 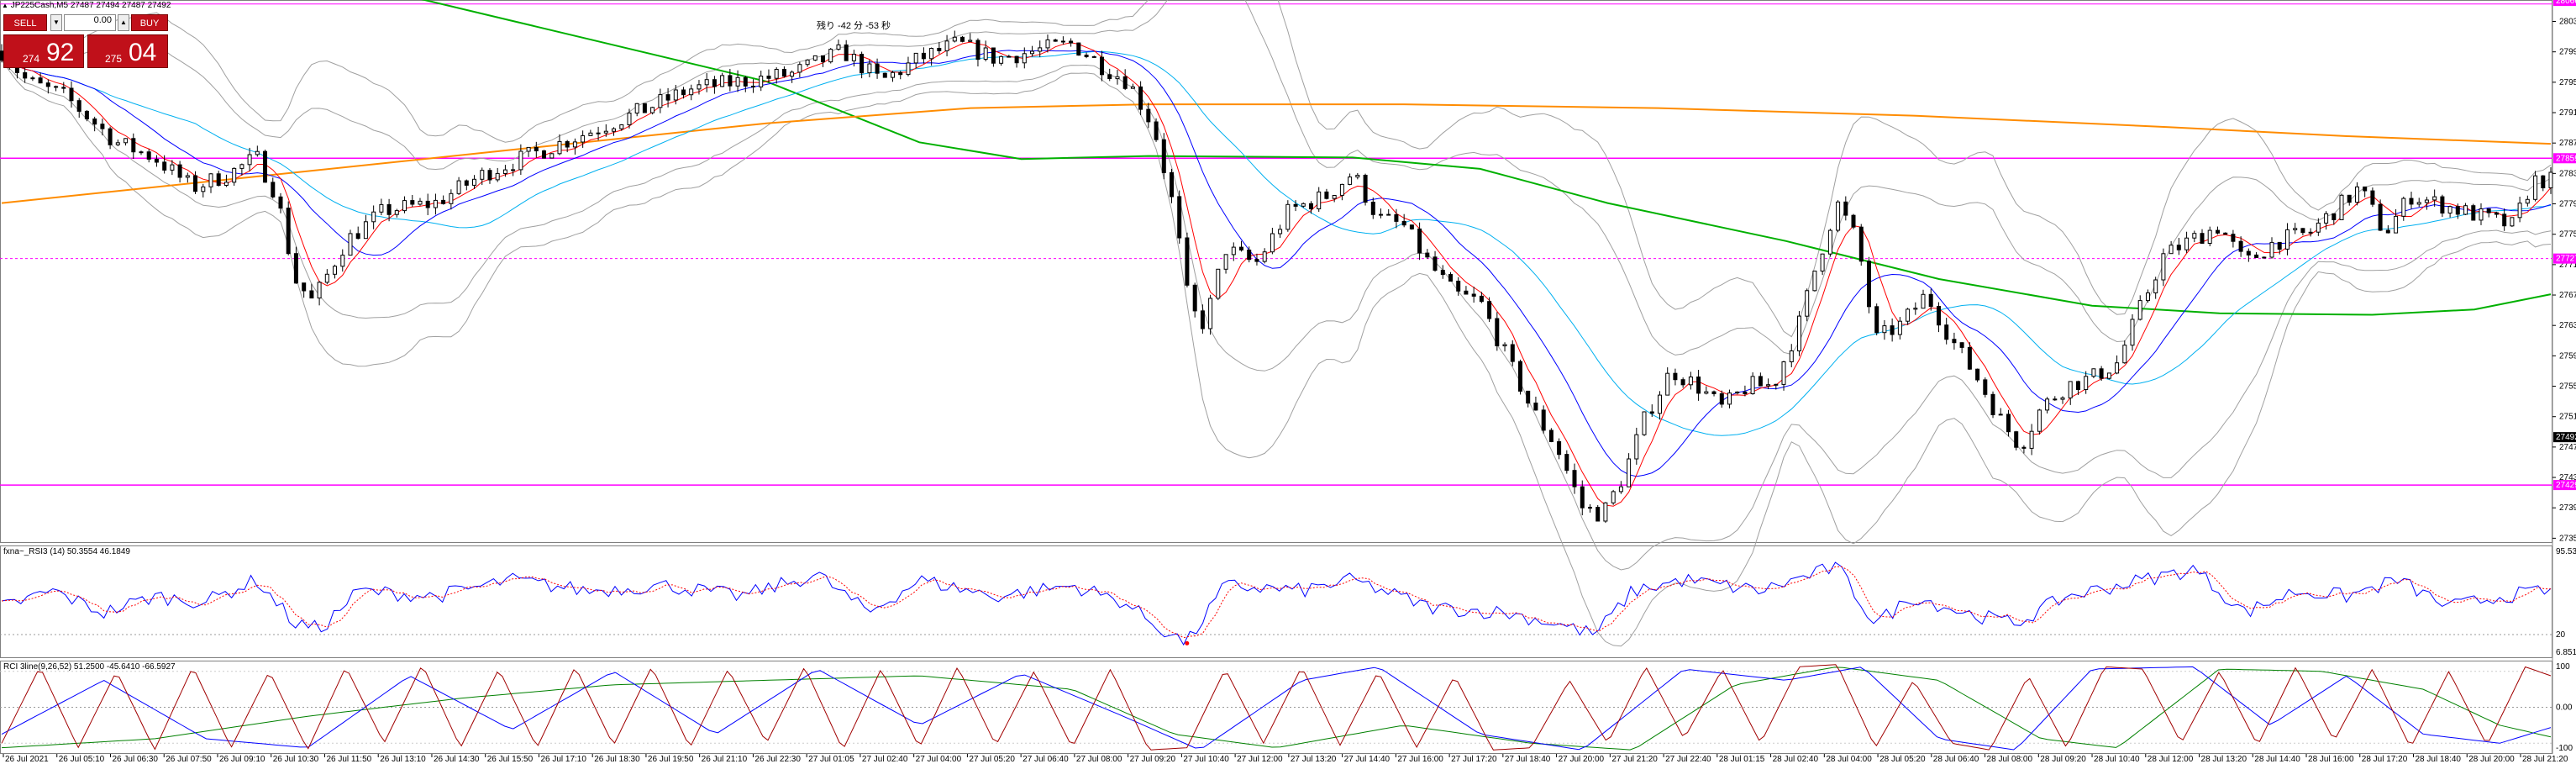 What do you see at coordinates (2491, 759) in the screenshot?
I see `time-tick-label: 28 Jul 20:00` at bounding box center [2491, 759].